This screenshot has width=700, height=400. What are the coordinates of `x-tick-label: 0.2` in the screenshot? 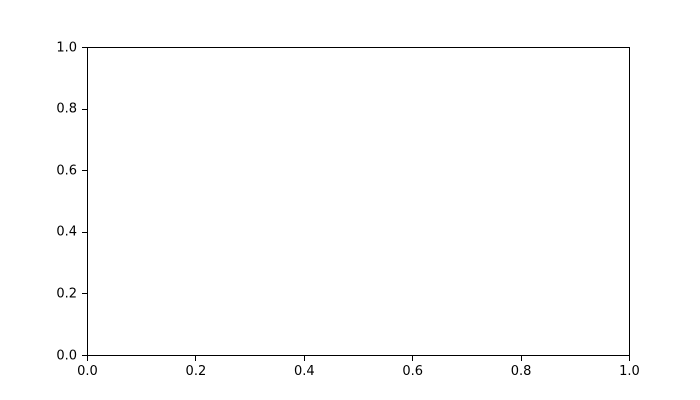 It's located at (196, 371).